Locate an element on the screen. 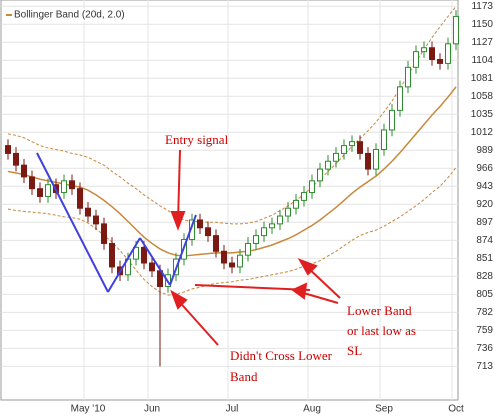 This screenshot has height=417, width=495. y-tick-label: 1012 is located at coordinates (482, 132).